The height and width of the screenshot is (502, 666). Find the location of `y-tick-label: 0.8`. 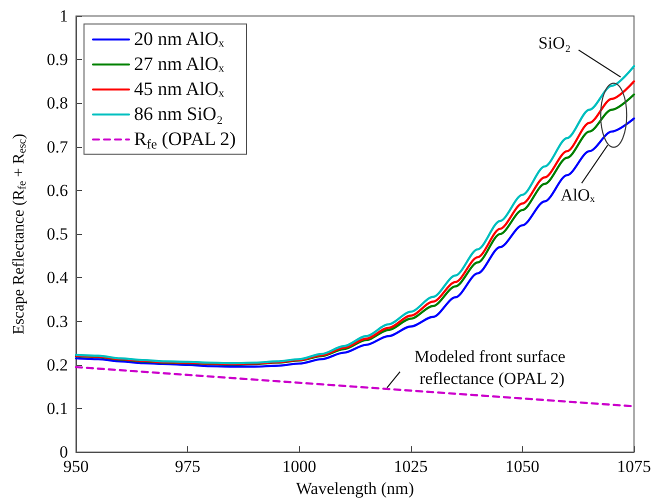

y-tick-label: 0.8 is located at coordinates (57, 103).